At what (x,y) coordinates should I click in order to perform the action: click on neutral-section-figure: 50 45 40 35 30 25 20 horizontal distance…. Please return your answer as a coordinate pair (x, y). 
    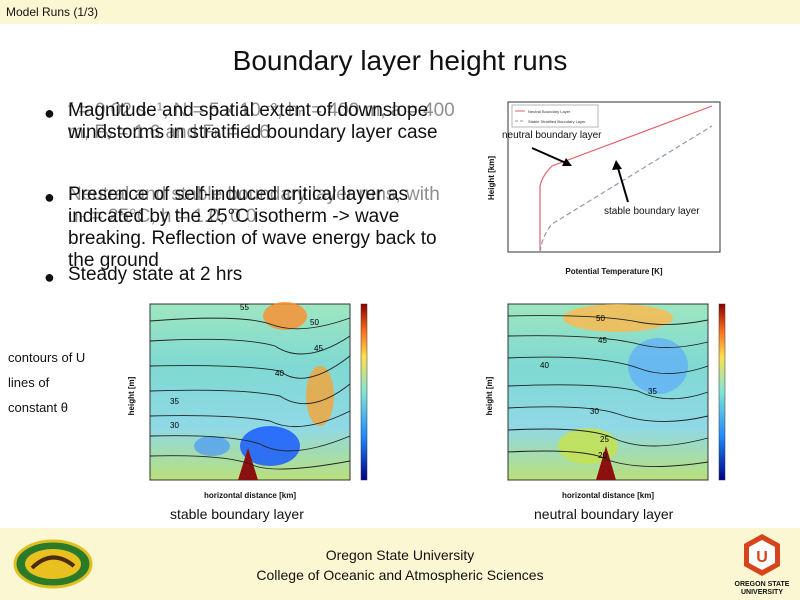
    Looking at the image, I should click on (605, 401).